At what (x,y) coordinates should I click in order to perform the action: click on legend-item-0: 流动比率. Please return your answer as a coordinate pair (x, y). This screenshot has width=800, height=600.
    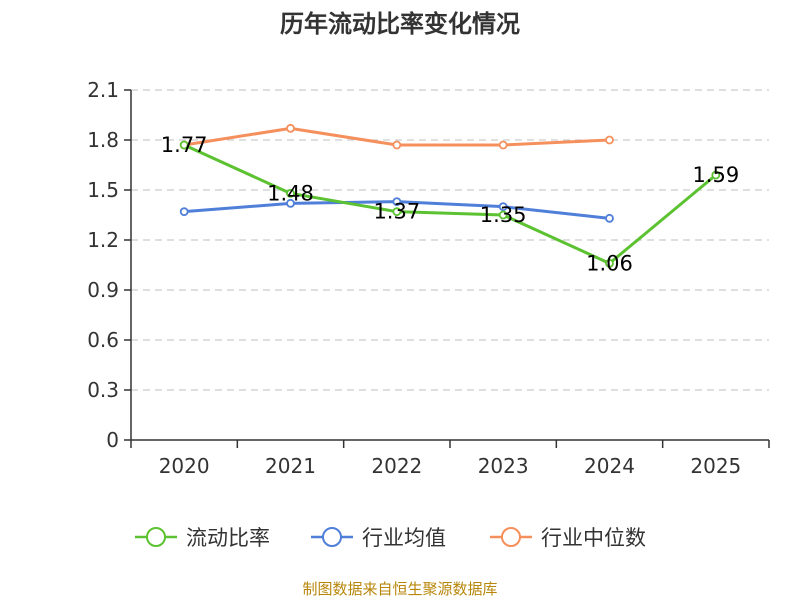
    Looking at the image, I should click on (202, 538).